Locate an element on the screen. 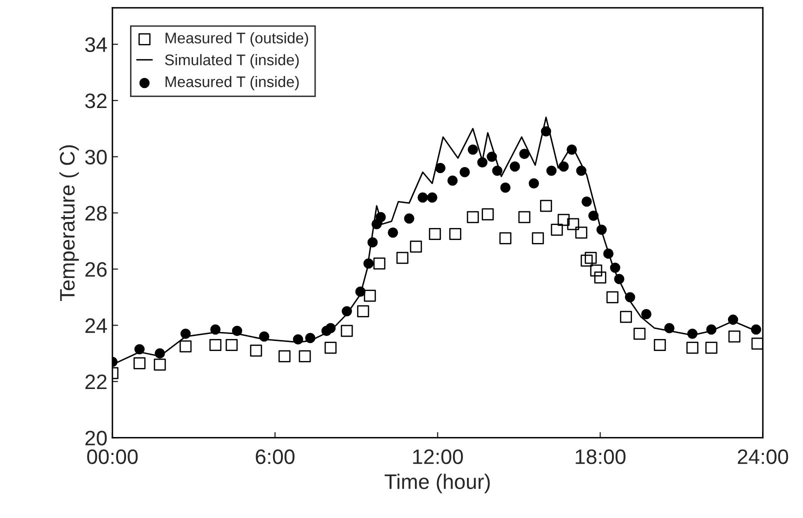 The width and height of the screenshot is (803, 518). y-axis-title: Temperature ( C) is located at coordinates (69, 223).